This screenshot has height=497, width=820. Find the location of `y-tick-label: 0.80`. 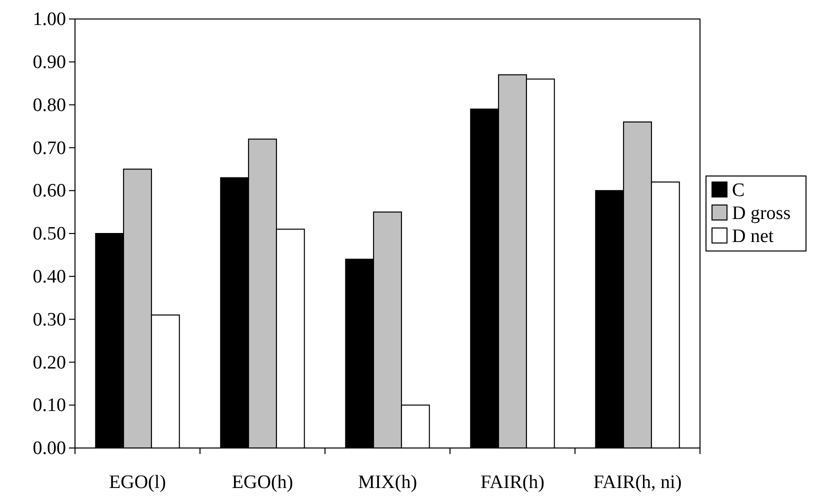

y-tick-label: 0.80 is located at coordinates (49, 105).